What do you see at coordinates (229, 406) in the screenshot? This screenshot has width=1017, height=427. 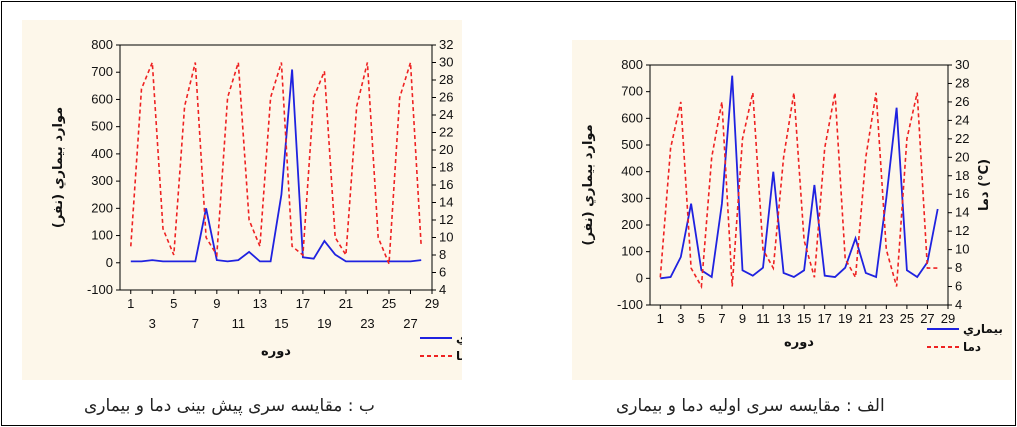 I see `caption-predicted-comparison: ب : مقایسه سری پیش بینی دما و بیماری` at bounding box center [229, 406].